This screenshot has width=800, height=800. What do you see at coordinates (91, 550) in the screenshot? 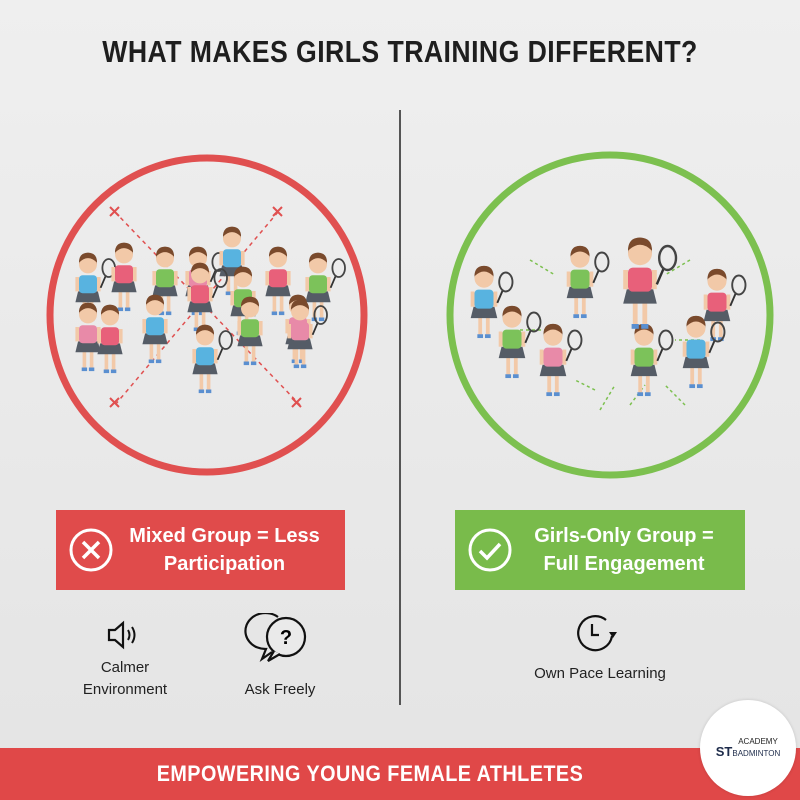
I see `x-circle-icon` at bounding box center [91, 550].